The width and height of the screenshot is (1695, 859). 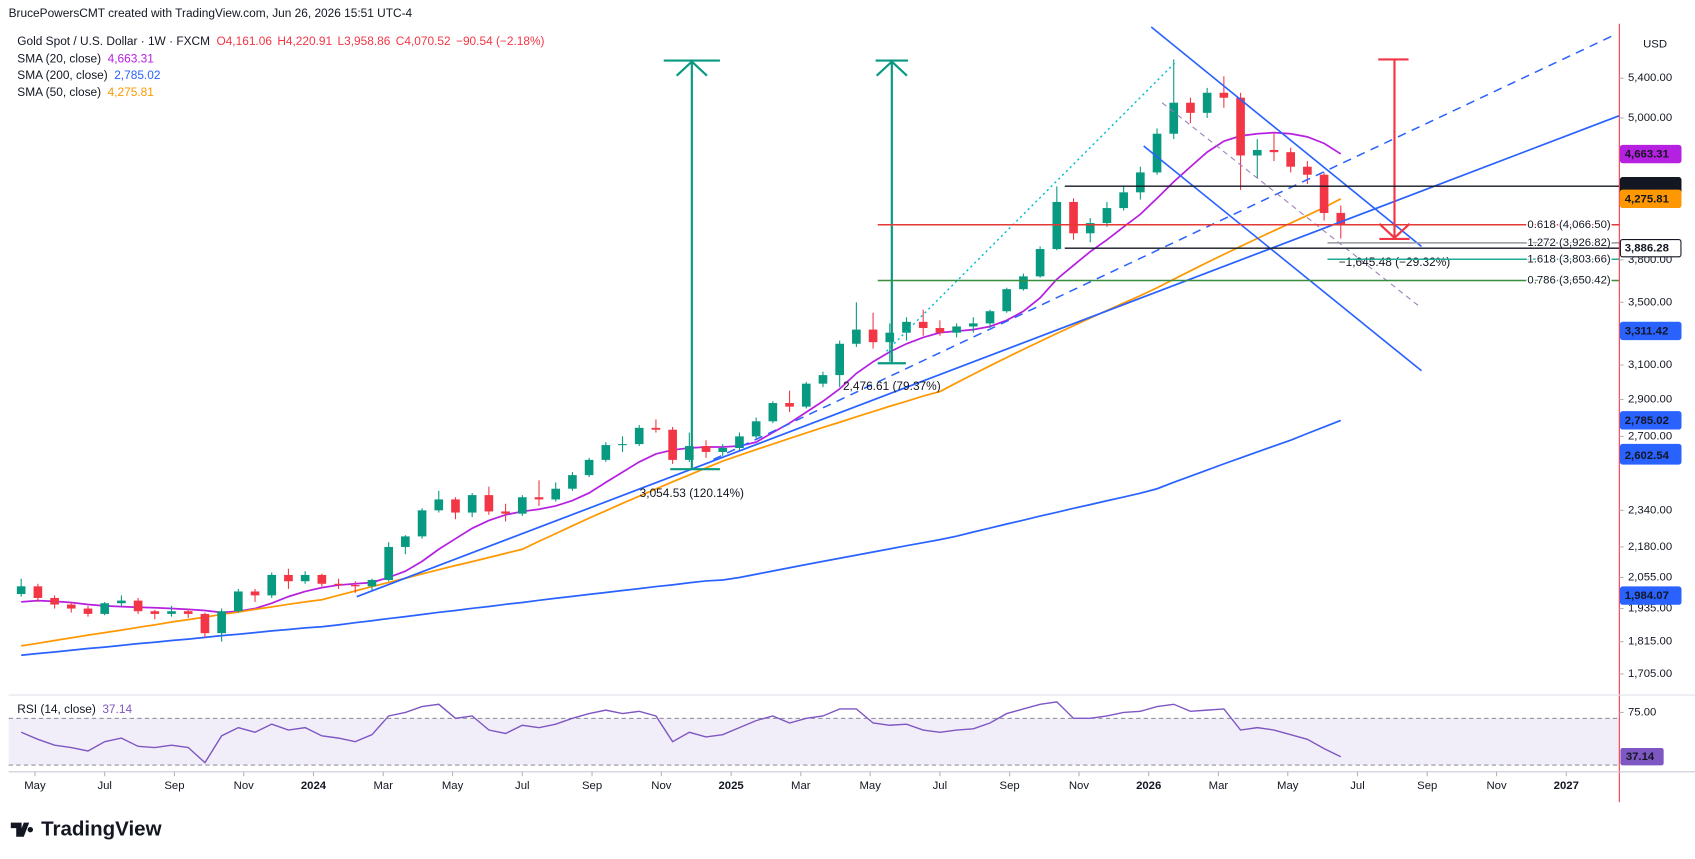 What do you see at coordinates (1568, 225) in the screenshot?
I see `fib-label: 0.618 (4,066.50)` at bounding box center [1568, 225].